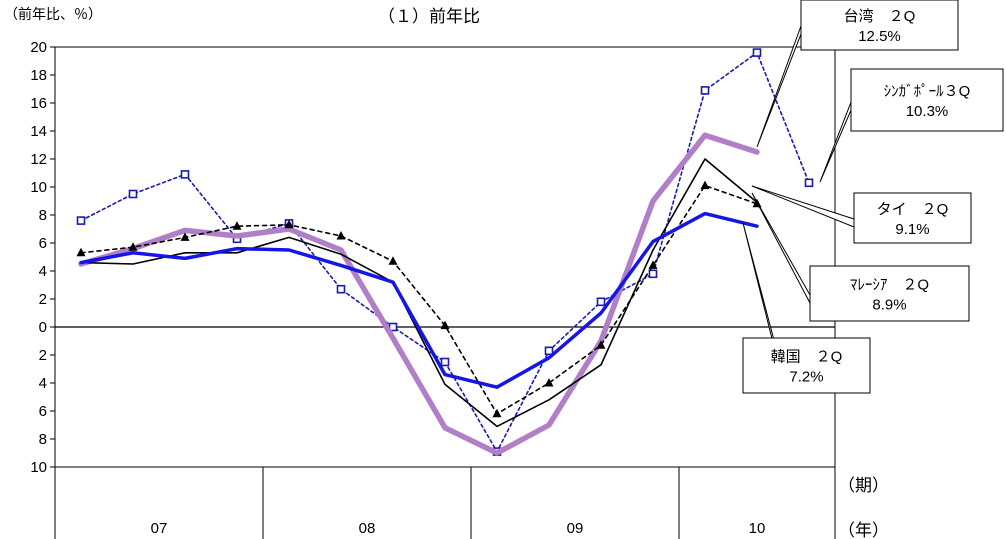 This screenshot has height=539, width=1006. I want to click on y-tick-label: 14, so click(38, 131).